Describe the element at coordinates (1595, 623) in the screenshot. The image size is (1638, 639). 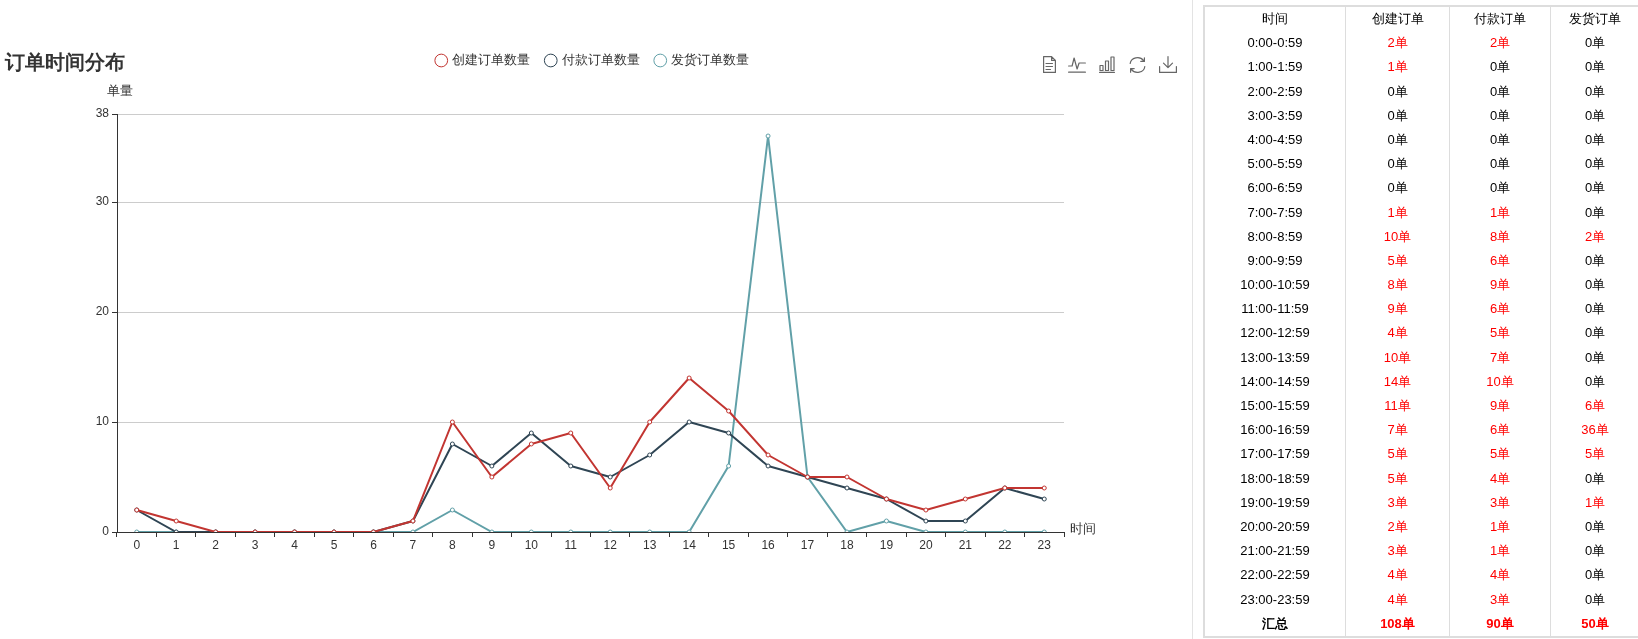
I see `text: 50单` at that location.